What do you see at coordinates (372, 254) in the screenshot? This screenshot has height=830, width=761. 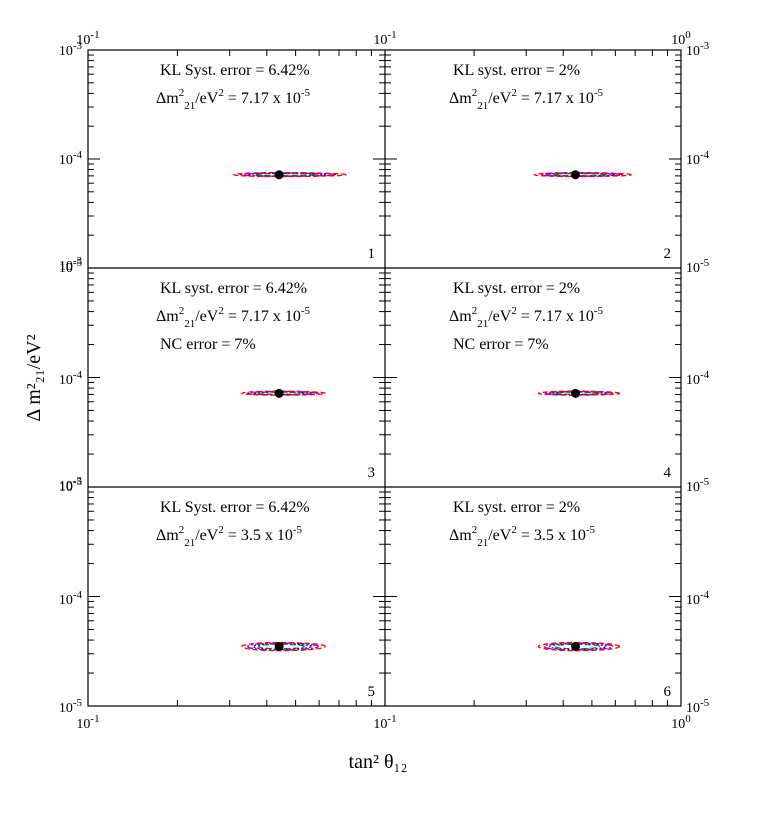 I see `panel-number: 1` at bounding box center [372, 254].